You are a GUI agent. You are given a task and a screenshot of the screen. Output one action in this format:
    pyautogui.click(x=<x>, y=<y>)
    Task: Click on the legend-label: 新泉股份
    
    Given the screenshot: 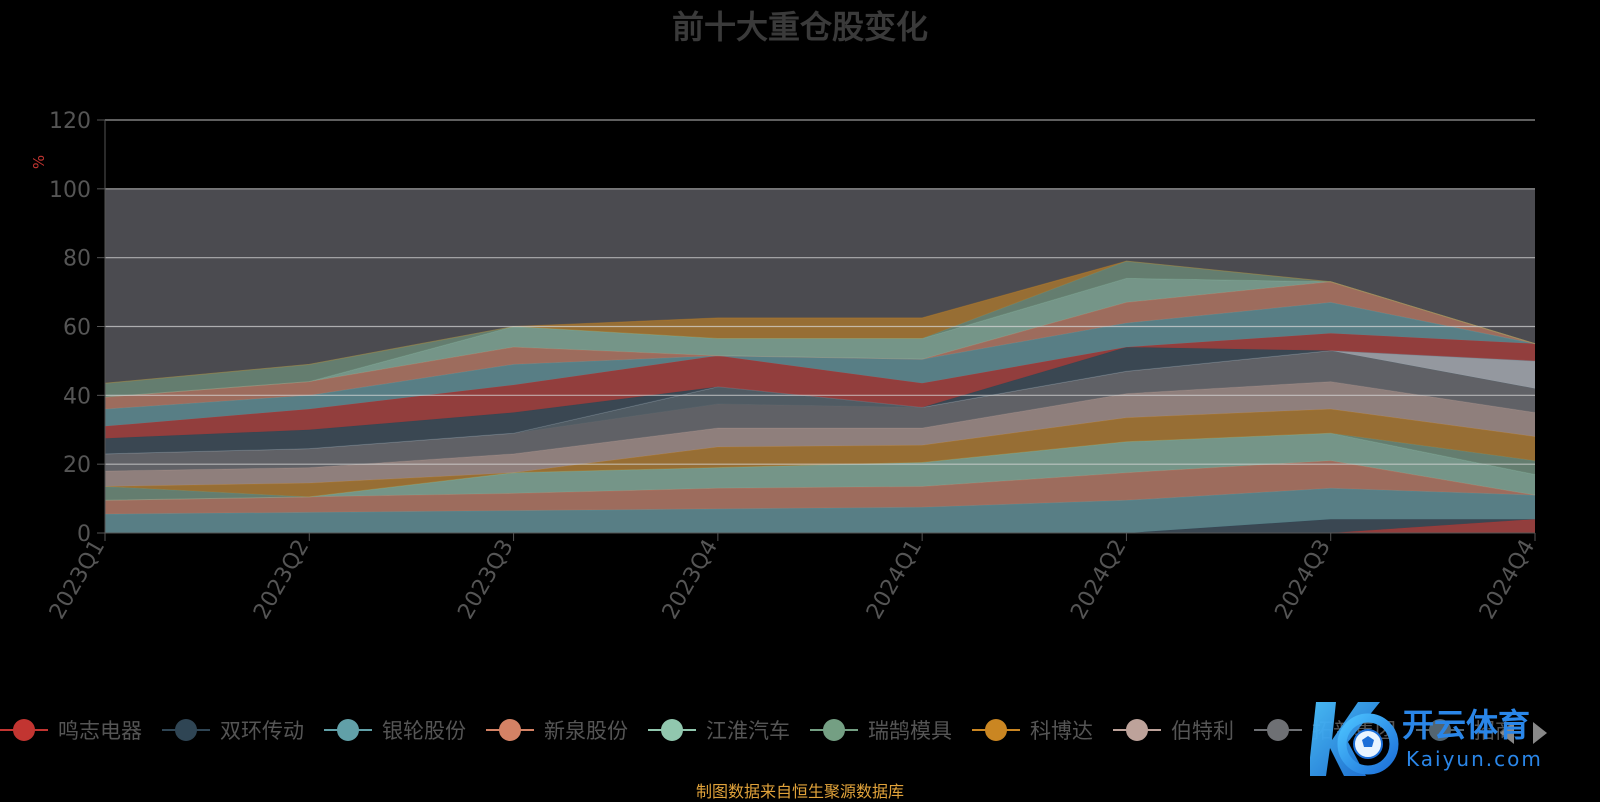 What is the action you would take?
    pyautogui.click(x=586, y=731)
    